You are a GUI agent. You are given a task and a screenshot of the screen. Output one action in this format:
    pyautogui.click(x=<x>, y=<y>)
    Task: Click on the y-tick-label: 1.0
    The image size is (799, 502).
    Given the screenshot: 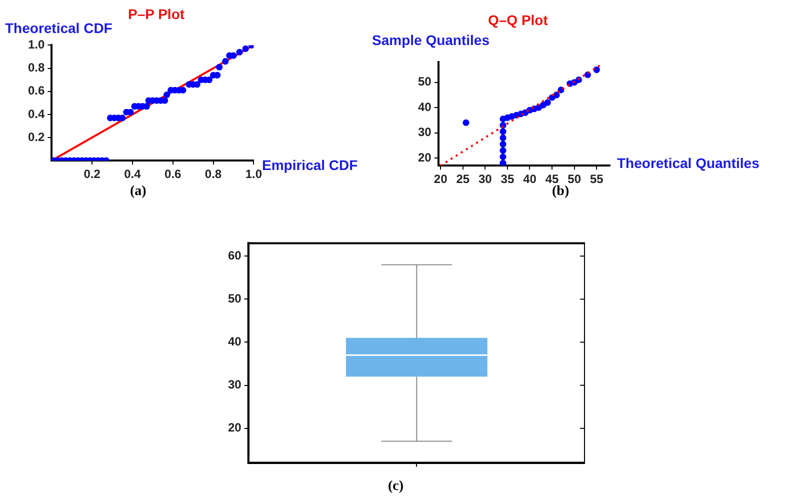 What is the action you would take?
    pyautogui.click(x=36, y=45)
    